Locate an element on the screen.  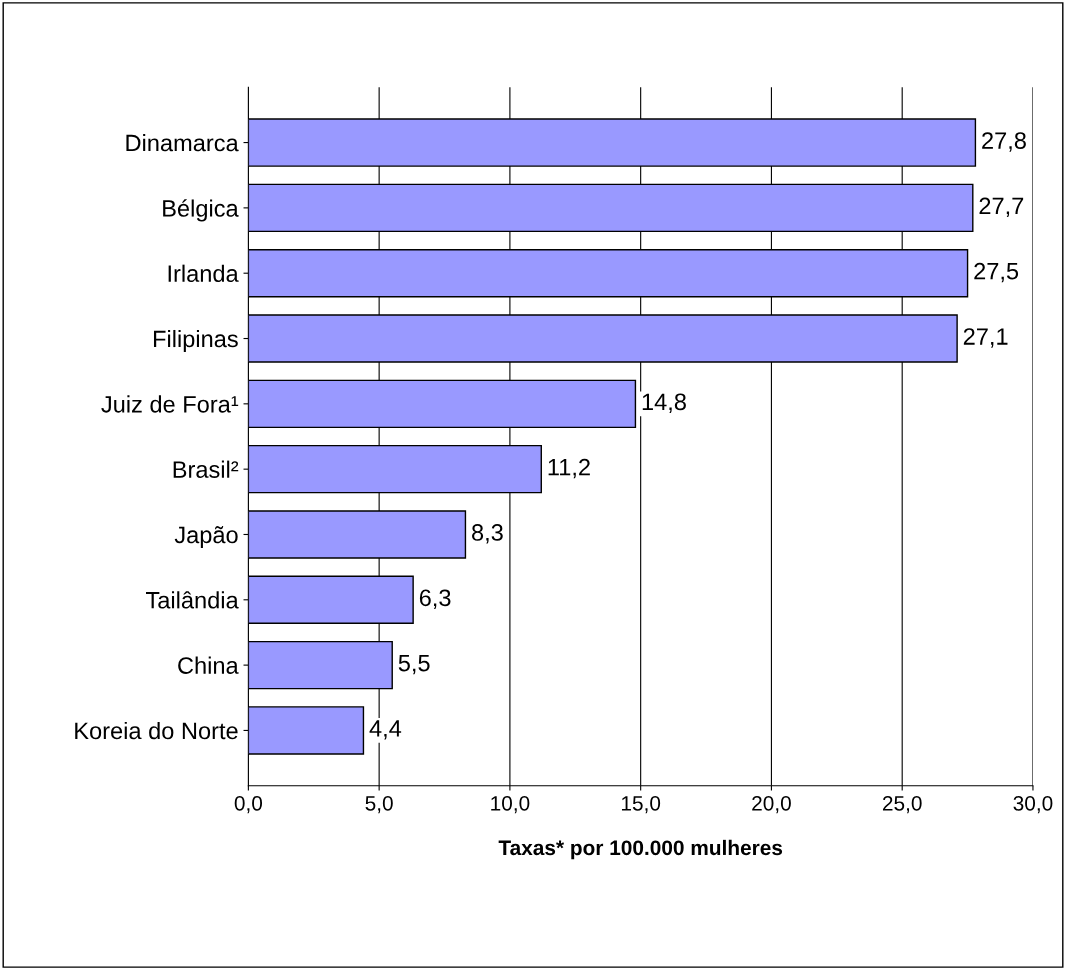
x-tick-label: 20,0 is located at coordinates (771, 804).